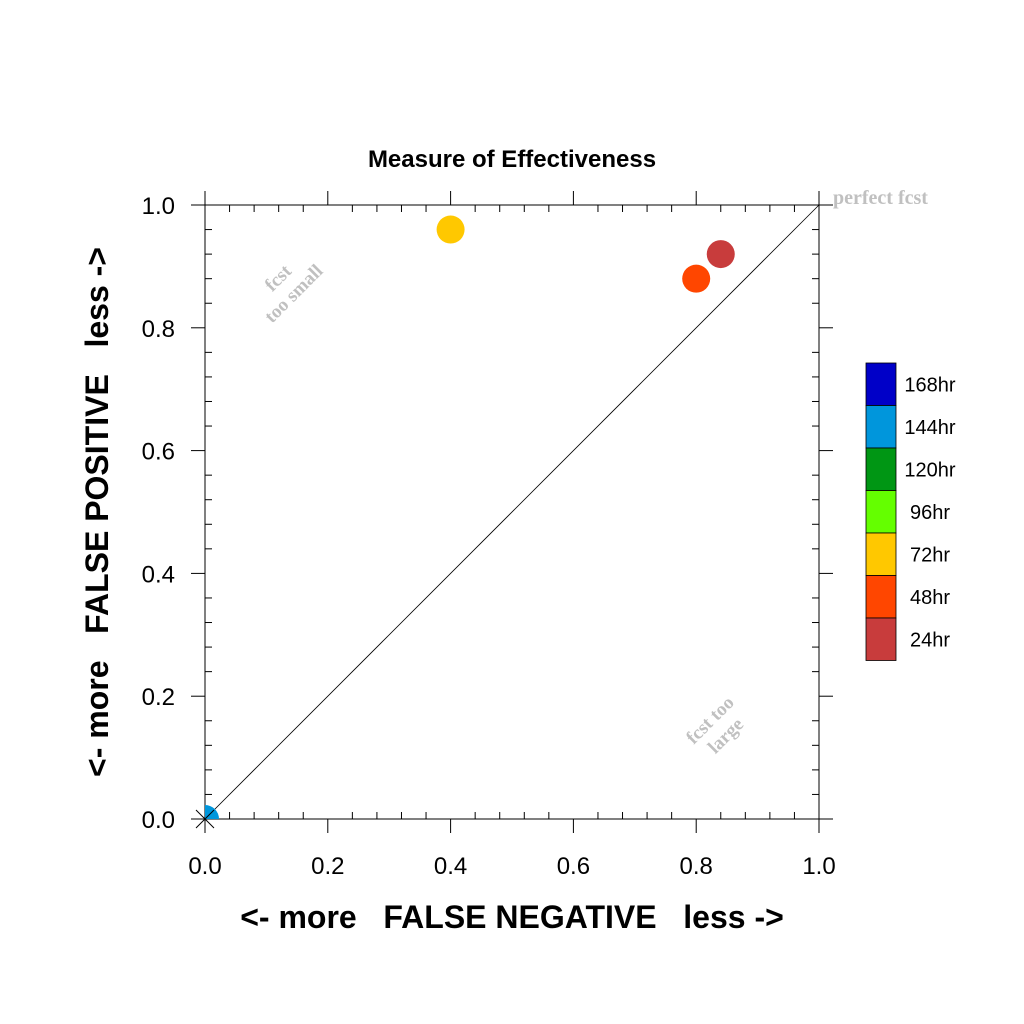 Image resolution: width=1024 pixels, height=1024 pixels. I want to click on chart-title: Measure of Effectiveness, so click(512, 159).